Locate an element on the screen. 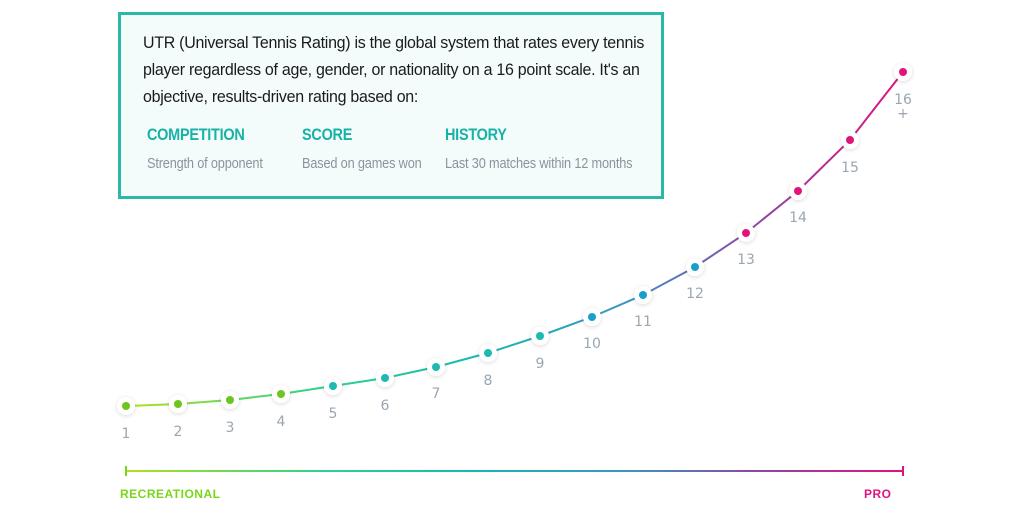 This screenshot has width=1024, height=512. rating-label-15: 15 is located at coordinates (850, 168).